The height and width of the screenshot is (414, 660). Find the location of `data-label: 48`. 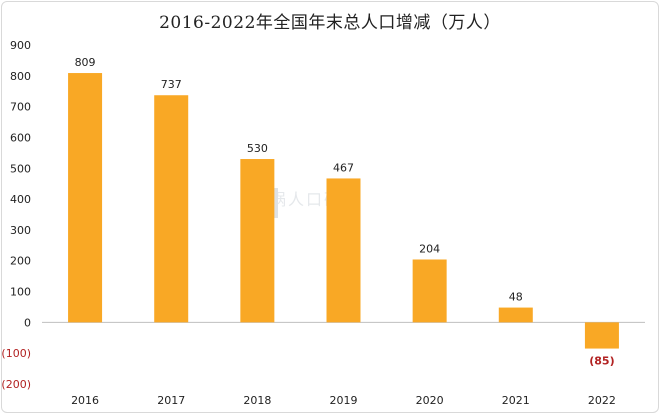

data-label: 48 is located at coordinates (516, 297).